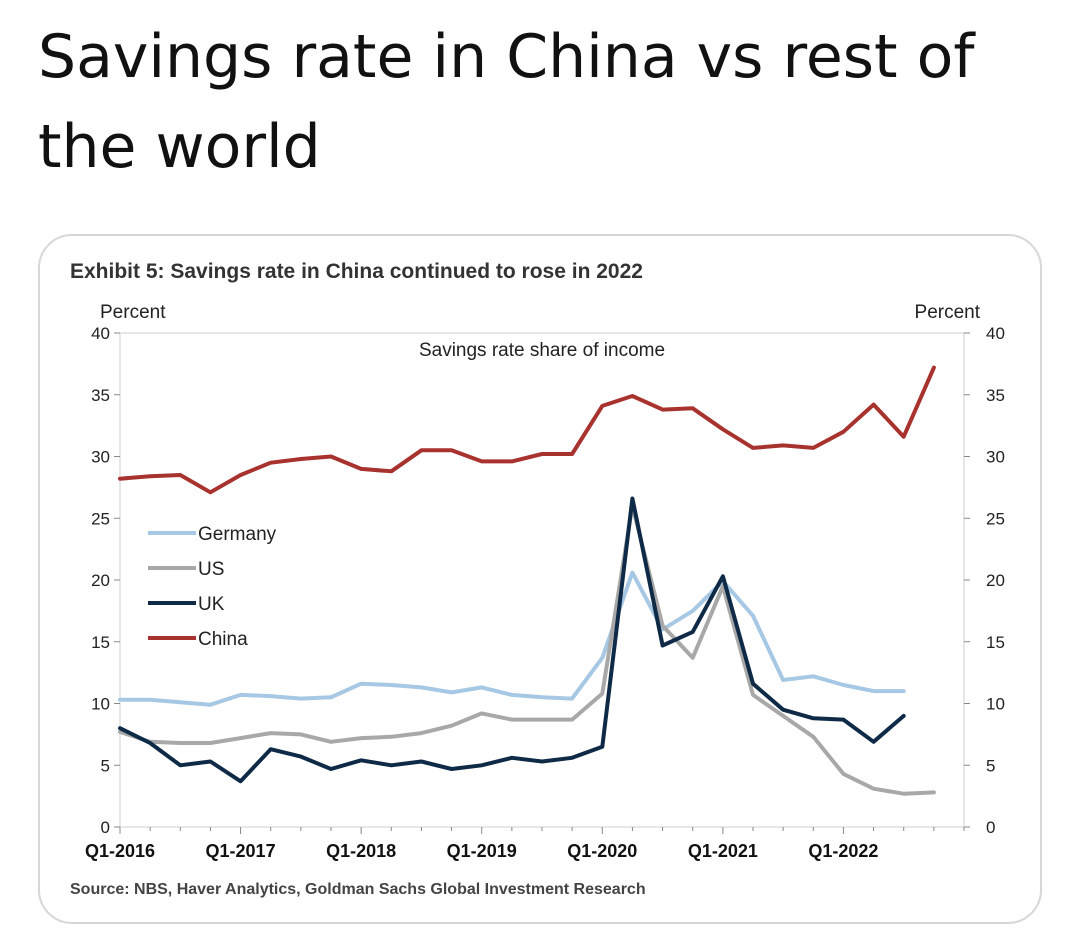 This screenshot has width=1080, height=952. I want to click on y-tick-label-right: 30, so click(995, 457).